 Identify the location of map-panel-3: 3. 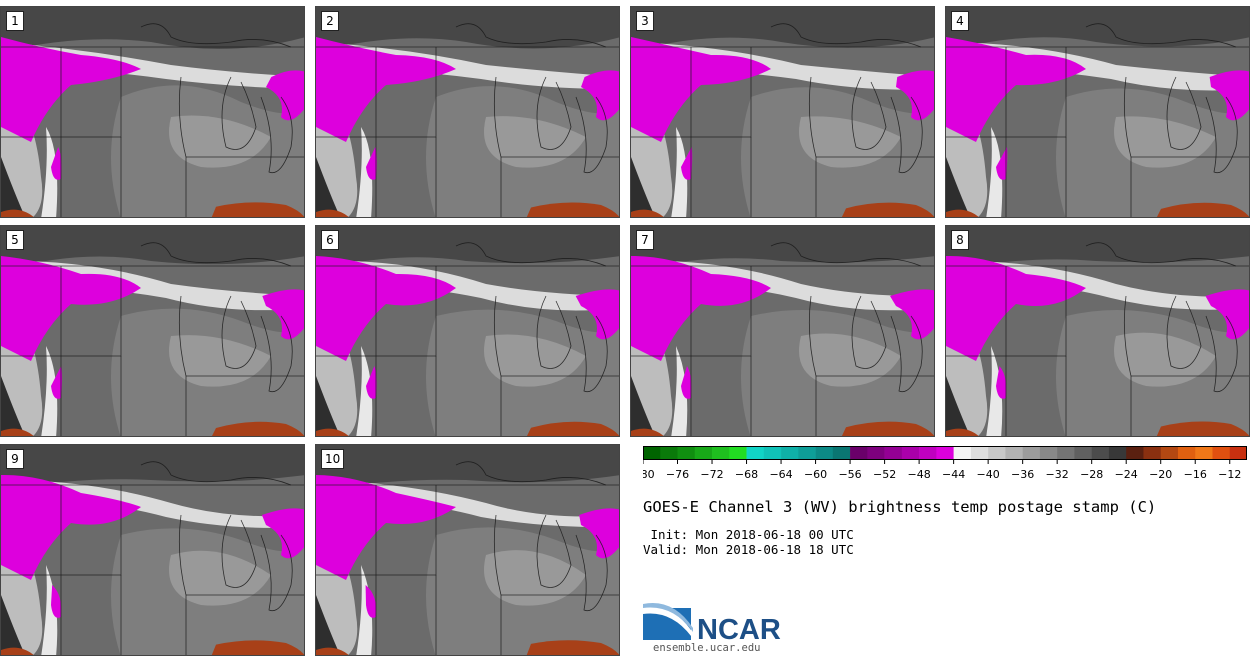
(782, 112).